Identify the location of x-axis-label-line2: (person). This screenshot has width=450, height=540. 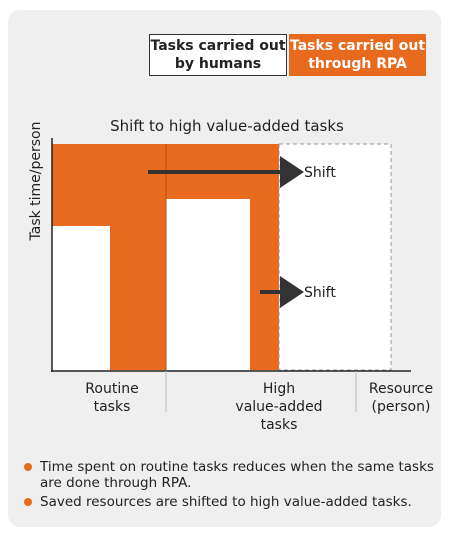
(401, 407).